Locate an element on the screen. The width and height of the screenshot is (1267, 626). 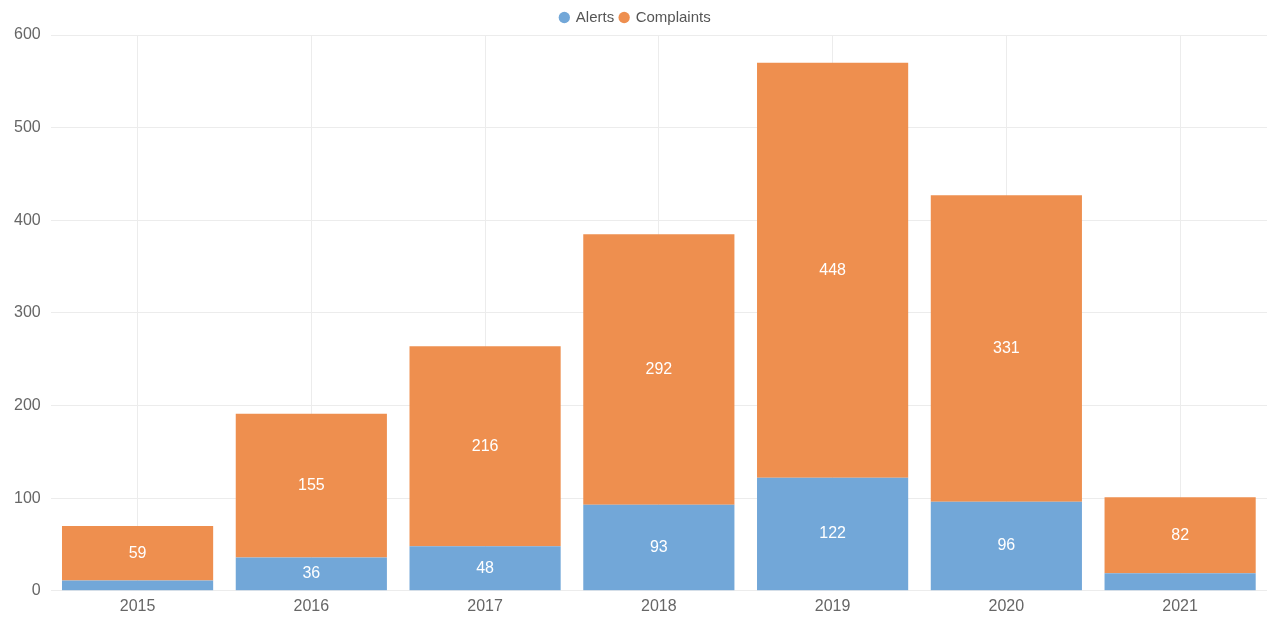
x-tick-label: 2018 is located at coordinates (659, 605).